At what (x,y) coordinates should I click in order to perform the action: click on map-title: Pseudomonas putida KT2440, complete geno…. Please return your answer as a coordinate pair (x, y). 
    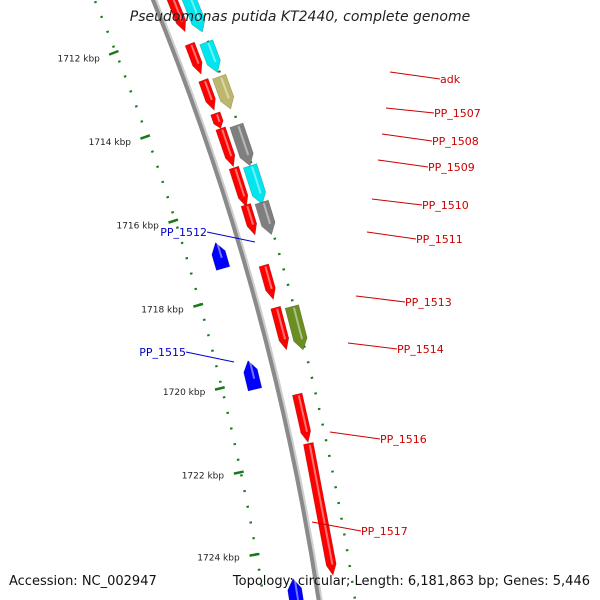
    Looking at the image, I should click on (300, 17).